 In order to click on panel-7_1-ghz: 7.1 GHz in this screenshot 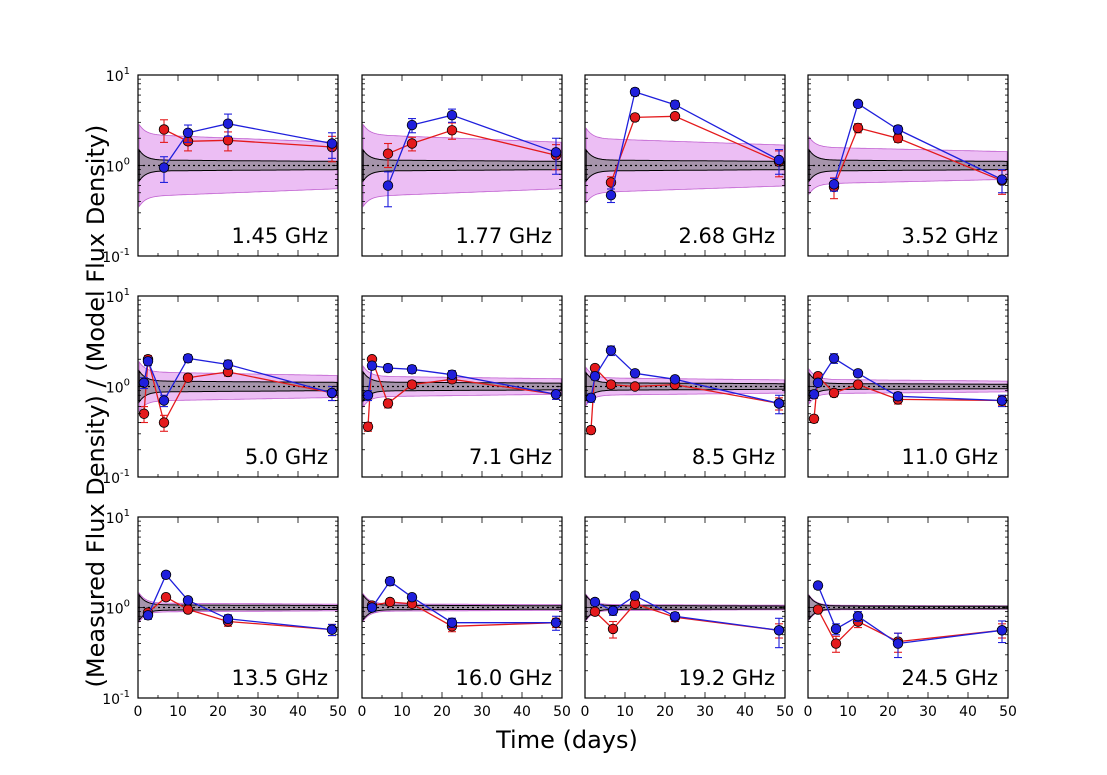, I will do `click(462, 386)`.